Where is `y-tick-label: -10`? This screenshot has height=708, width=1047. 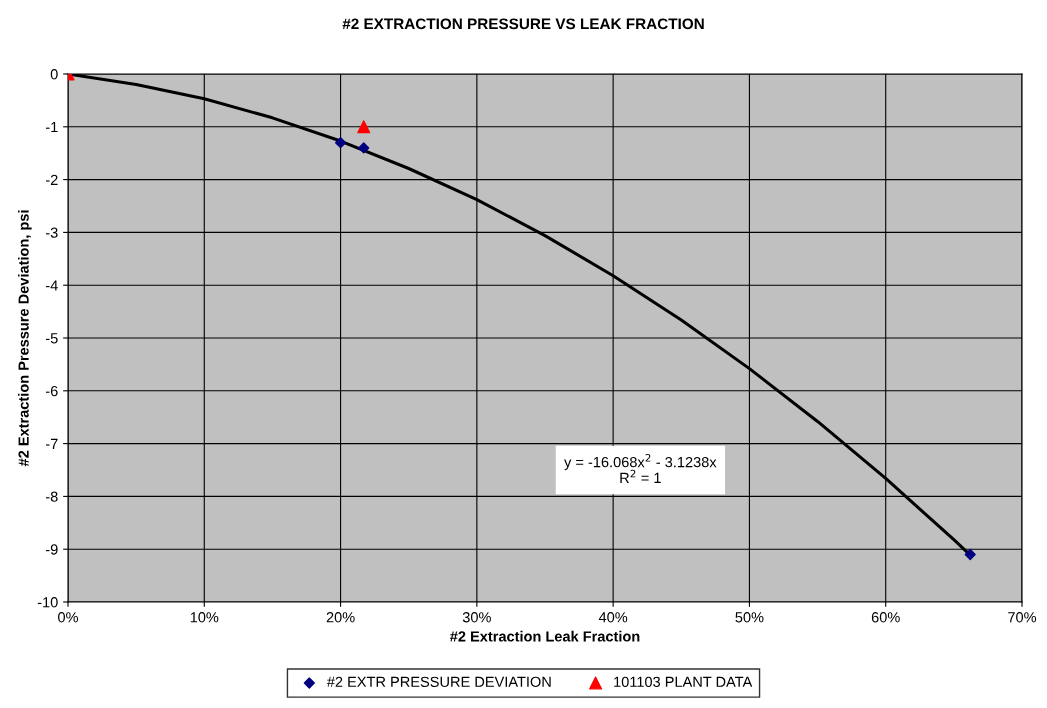
y-tick-label: -10 is located at coordinates (47, 602).